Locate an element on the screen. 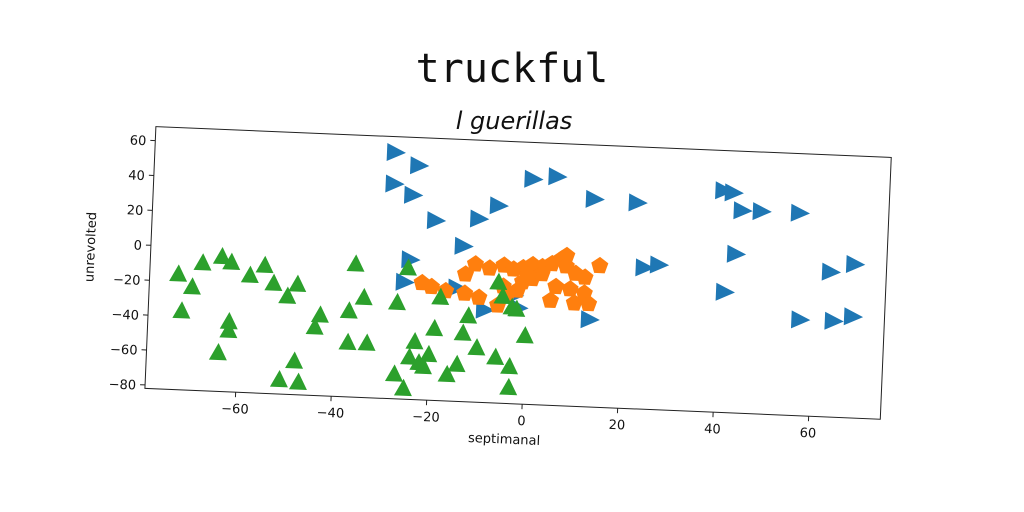  y-tick-label-7: −60 is located at coordinates (124, 350).